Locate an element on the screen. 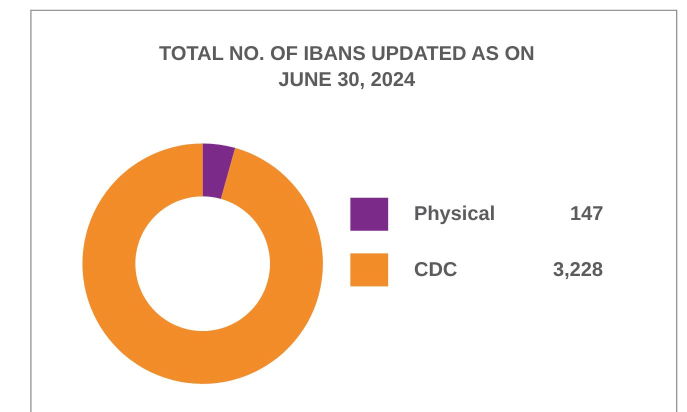  data-label: 3,228 is located at coordinates (578, 270).